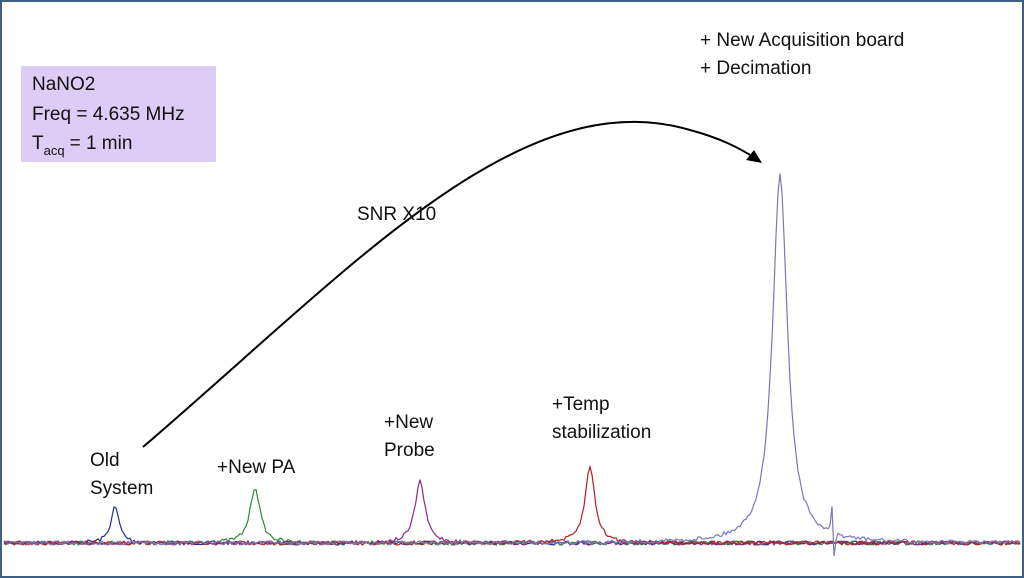  What do you see at coordinates (581, 404) in the screenshot?
I see `label: +Temp` at bounding box center [581, 404].